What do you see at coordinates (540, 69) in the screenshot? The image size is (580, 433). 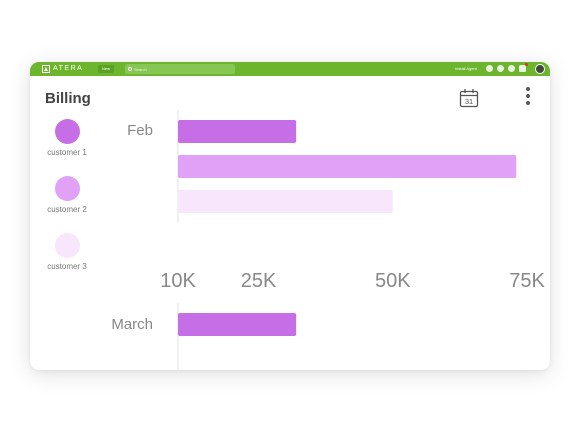 I see `user-avatar` at bounding box center [540, 69].